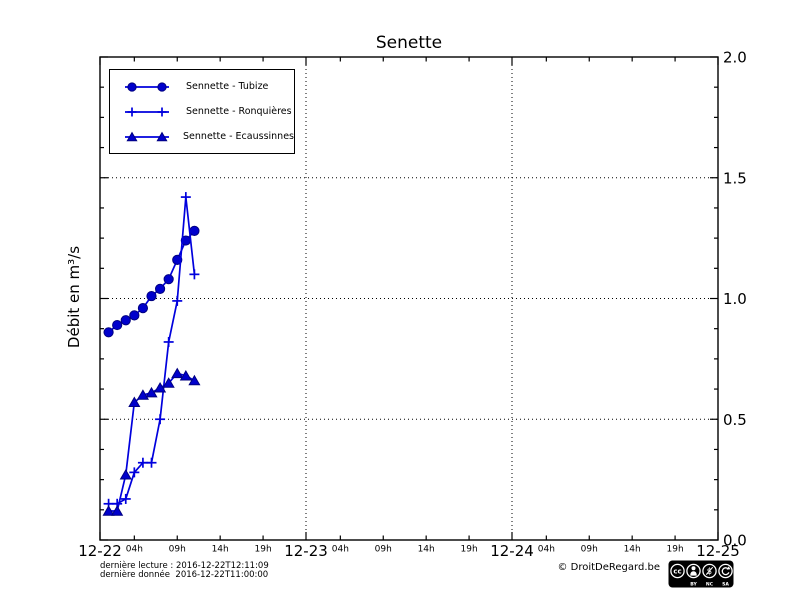 The image size is (800, 600). What do you see at coordinates (735, 58) in the screenshot?
I see `y-tick-label: 2.0` at bounding box center [735, 58].